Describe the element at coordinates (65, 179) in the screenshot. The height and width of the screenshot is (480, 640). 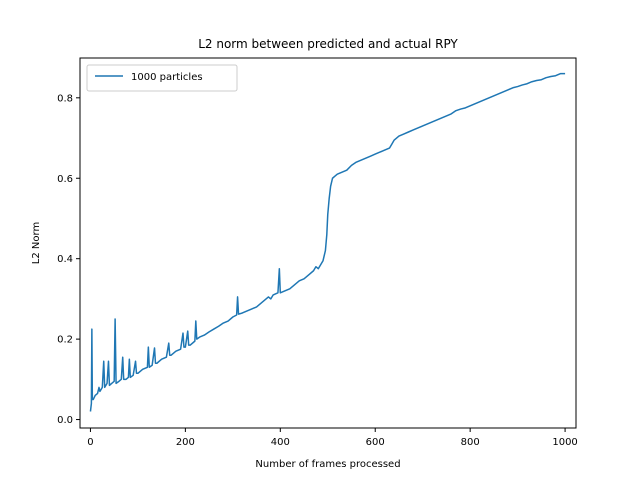
I see `y-tick-label: 0.6` at that location.